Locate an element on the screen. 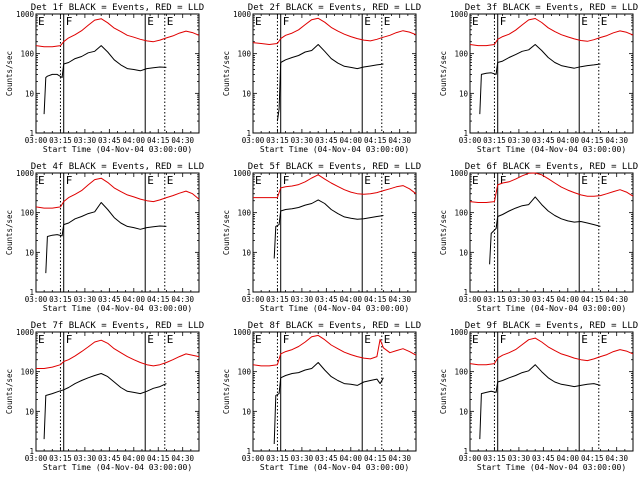 The height and width of the screenshot is (480, 640). plot-title: Det 3f BLACK = Events, RED = LLD is located at coordinates (551, 8).